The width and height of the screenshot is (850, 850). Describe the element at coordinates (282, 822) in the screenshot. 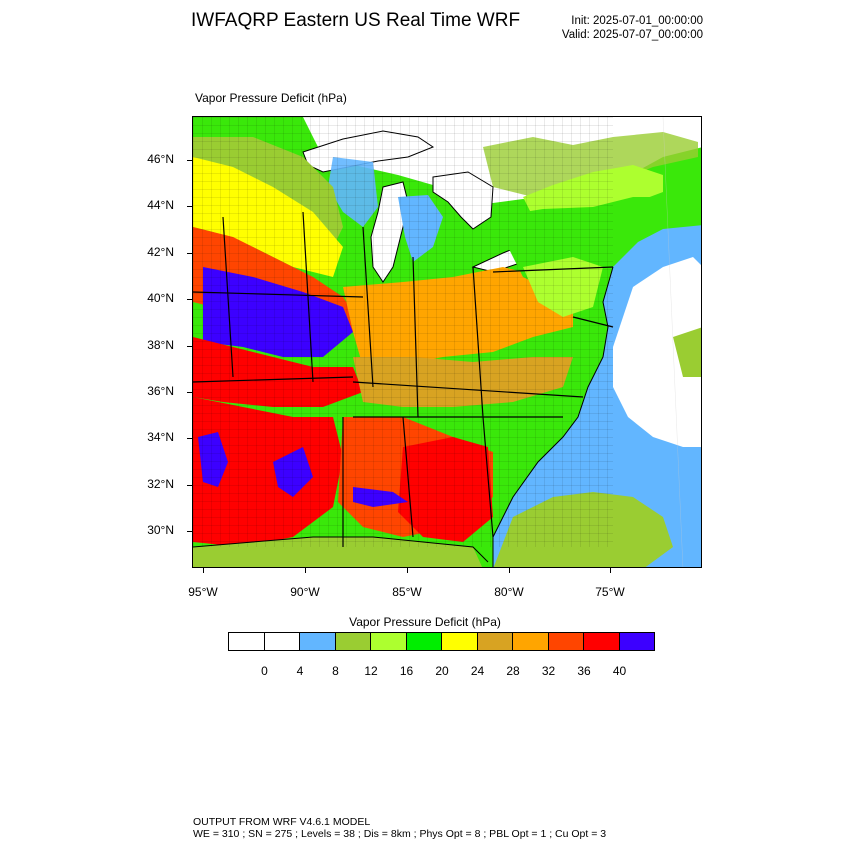

I see `model-version: OUTPUT FROM WRF V4.6.1 MODEL` at that location.